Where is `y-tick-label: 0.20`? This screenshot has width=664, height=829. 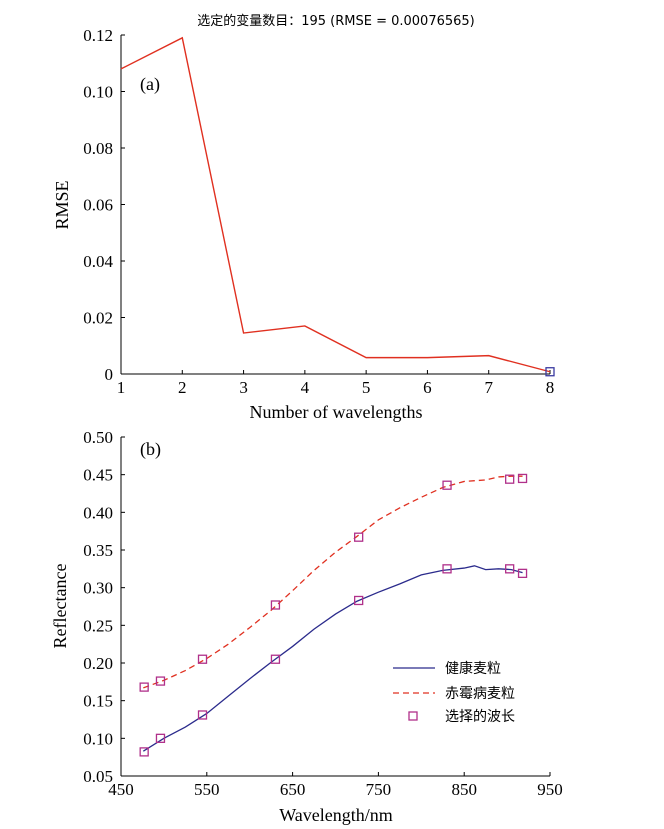
y-tick-label: 0.20 is located at coordinates (98, 663).